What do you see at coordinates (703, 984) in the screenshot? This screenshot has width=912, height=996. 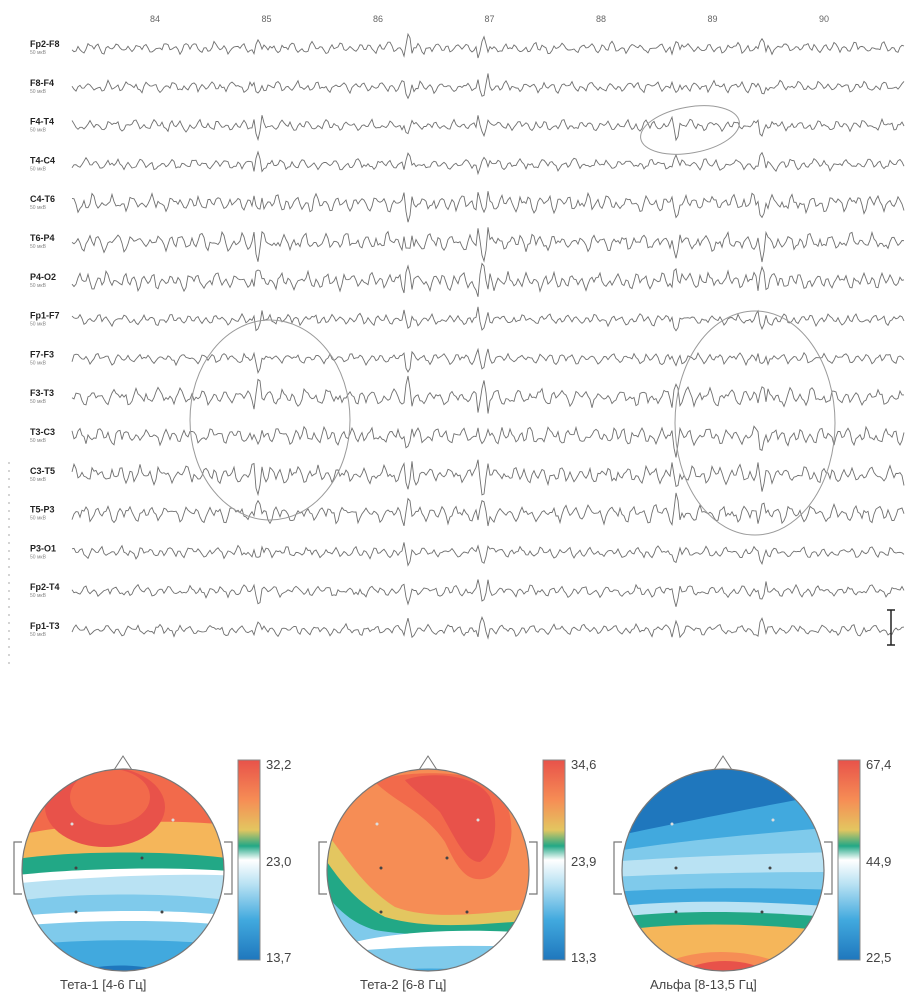 I see `map-caption: Альфа [8-13,5 Гц]` at bounding box center [703, 984].